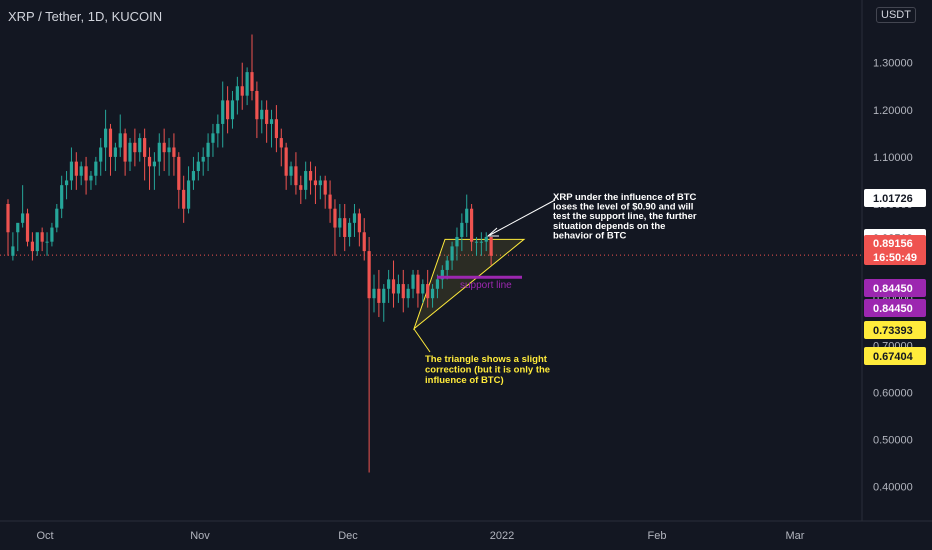 Image resolution: width=932 pixels, height=550 pixels. What do you see at coordinates (895, 258) in the screenshot?
I see `price-badge-countdown: 16:50:49` at bounding box center [895, 258].